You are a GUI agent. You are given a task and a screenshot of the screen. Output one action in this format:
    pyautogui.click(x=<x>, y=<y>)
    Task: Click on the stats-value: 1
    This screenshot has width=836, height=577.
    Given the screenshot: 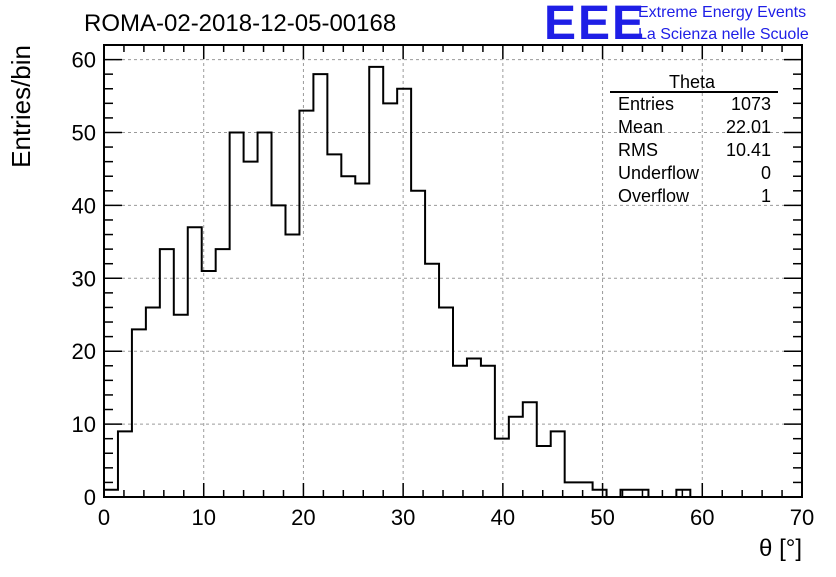 What is the action you would take?
    pyautogui.click(x=766, y=196)
    